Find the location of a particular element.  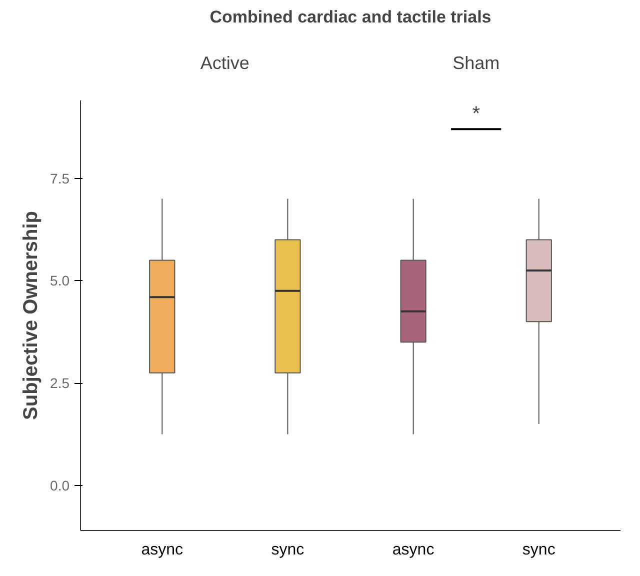

annotation: * is located at coordinates (476, 114).